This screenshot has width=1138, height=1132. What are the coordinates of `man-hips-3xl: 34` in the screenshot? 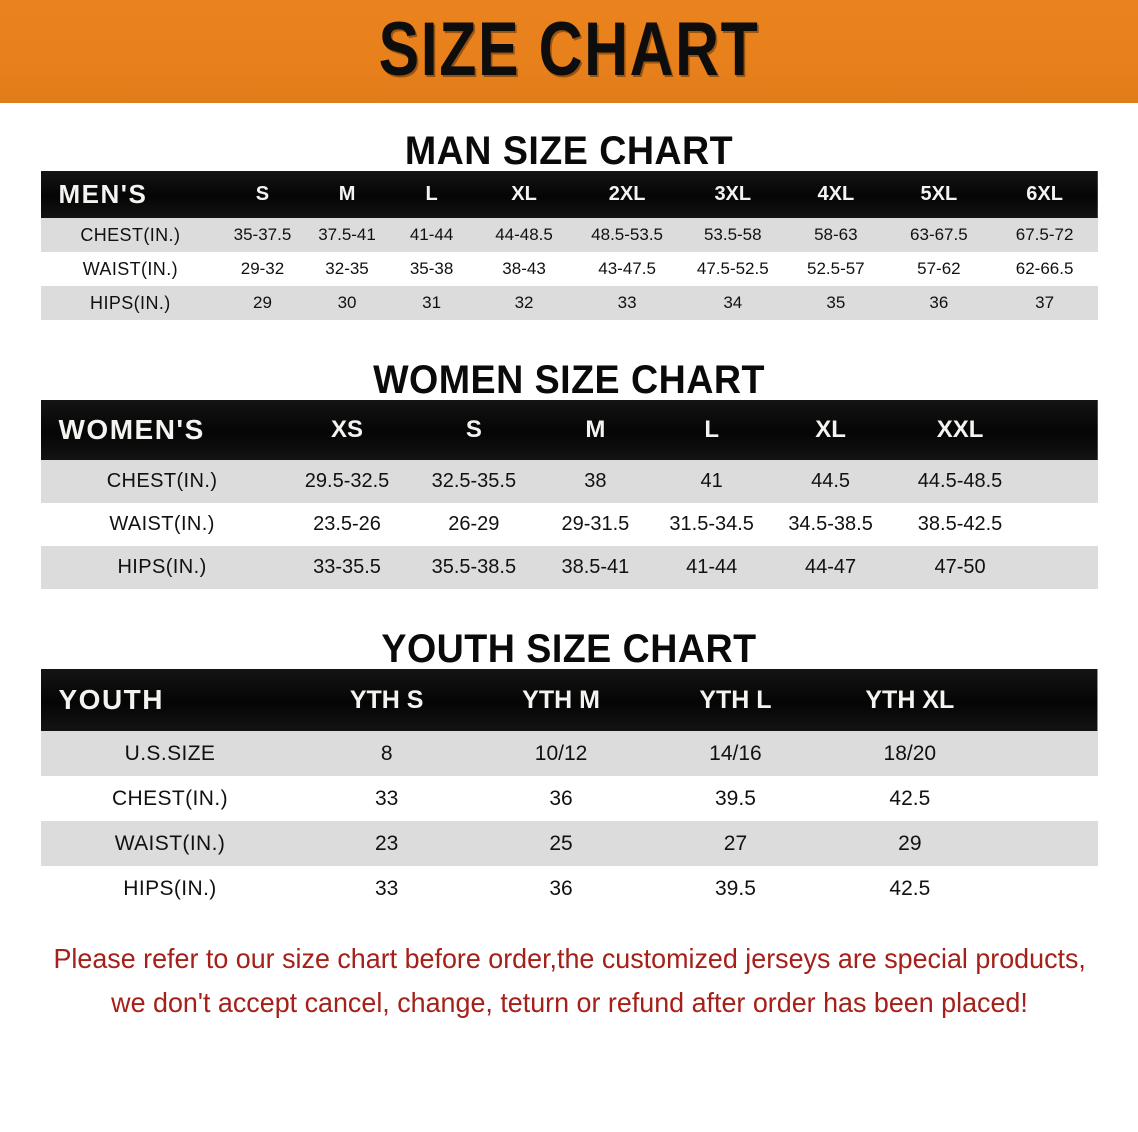 It's located at (733, 302).